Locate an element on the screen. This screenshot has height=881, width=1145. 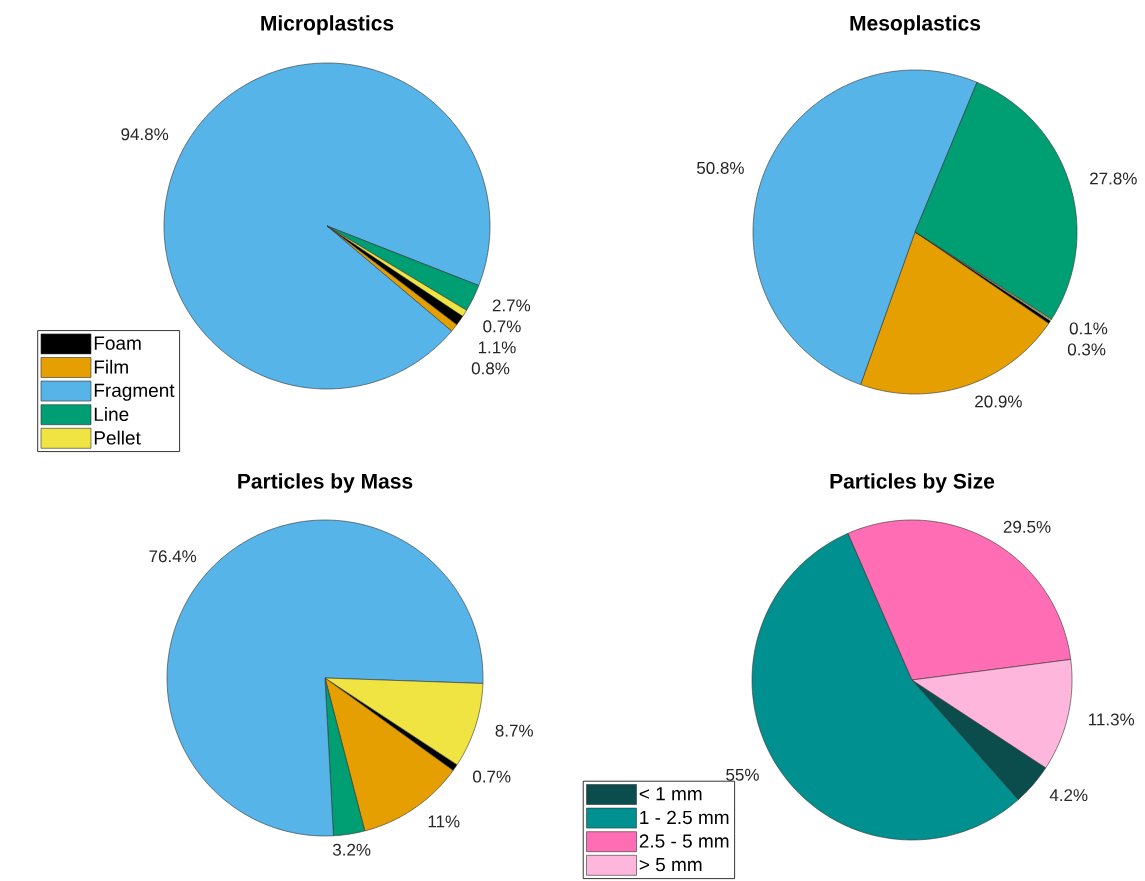
legend-label: Film is located at coordinates (111, 366).